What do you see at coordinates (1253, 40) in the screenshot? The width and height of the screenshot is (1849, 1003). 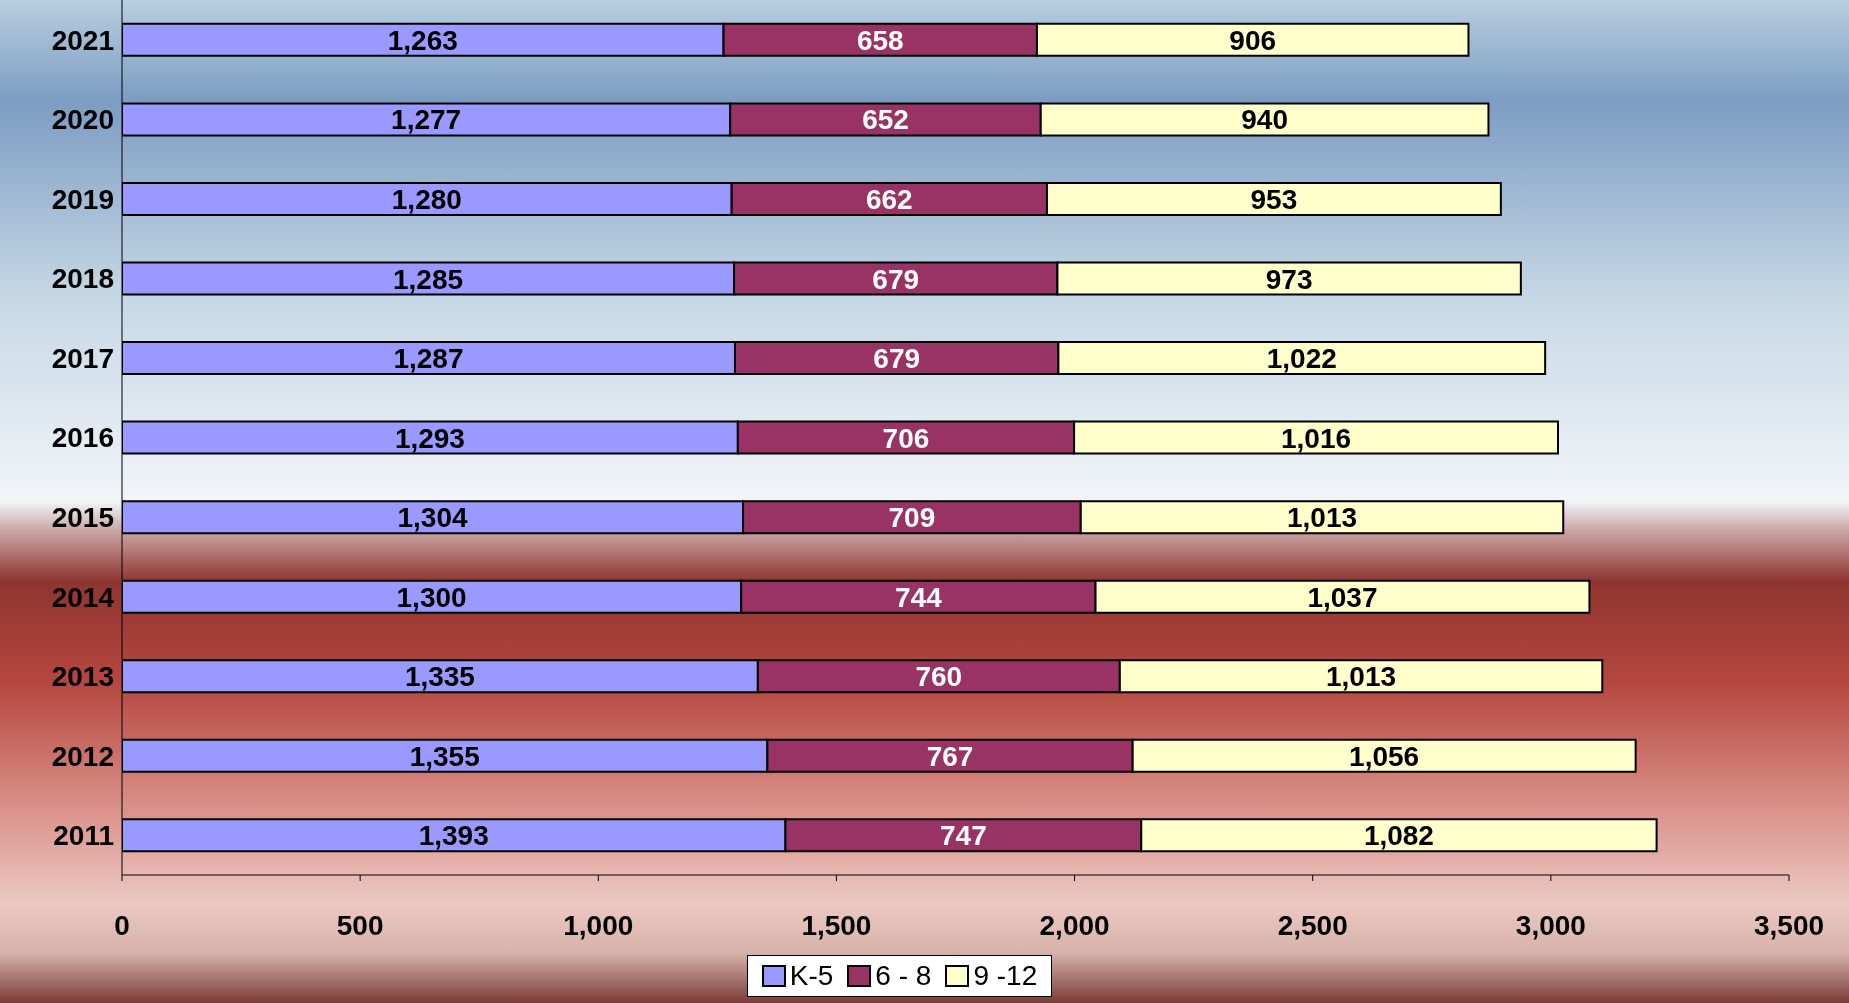 I see `data-label: 906` at bounding box center [1253, 40].